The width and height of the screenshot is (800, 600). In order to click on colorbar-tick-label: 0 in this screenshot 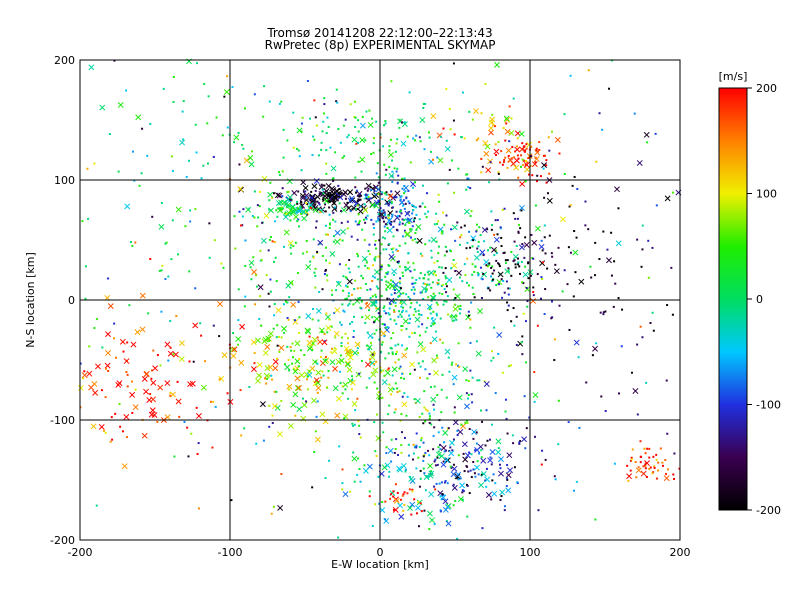, I will do `click(759, 299)`.